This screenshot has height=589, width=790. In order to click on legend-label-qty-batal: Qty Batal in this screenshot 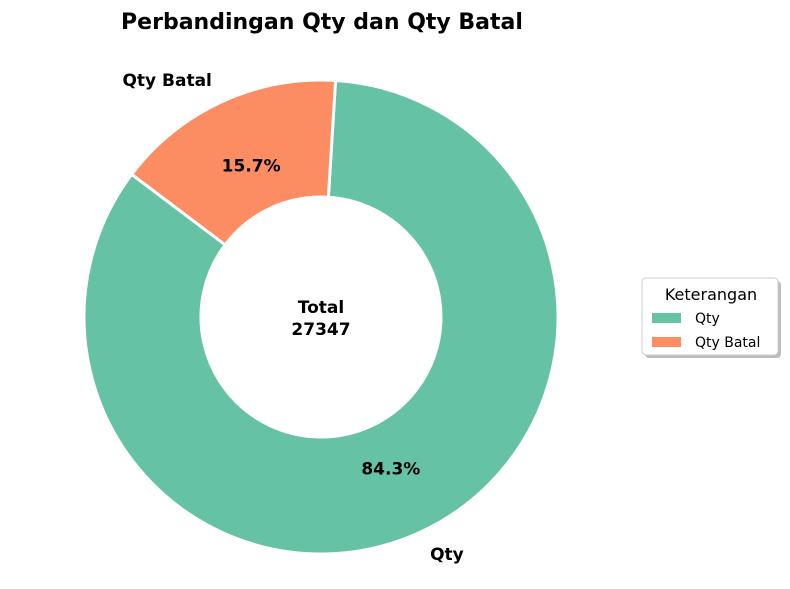, I will do `click(727, 343)`.